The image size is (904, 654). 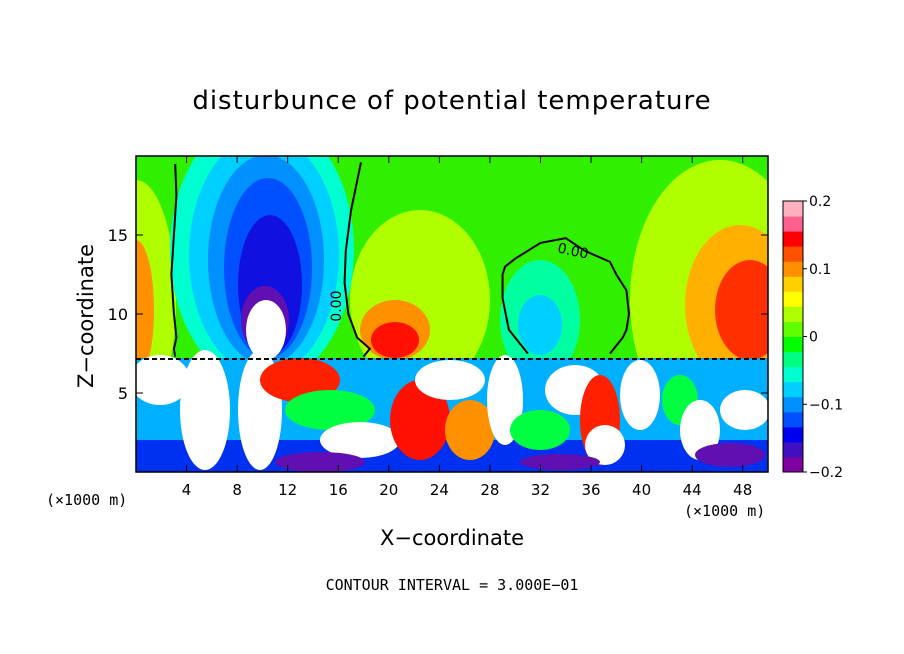 What do you see at coordinates (338, 490) in the screenshot?
I see `x-tick-label-16: 16` at bounding box center [338, 490].